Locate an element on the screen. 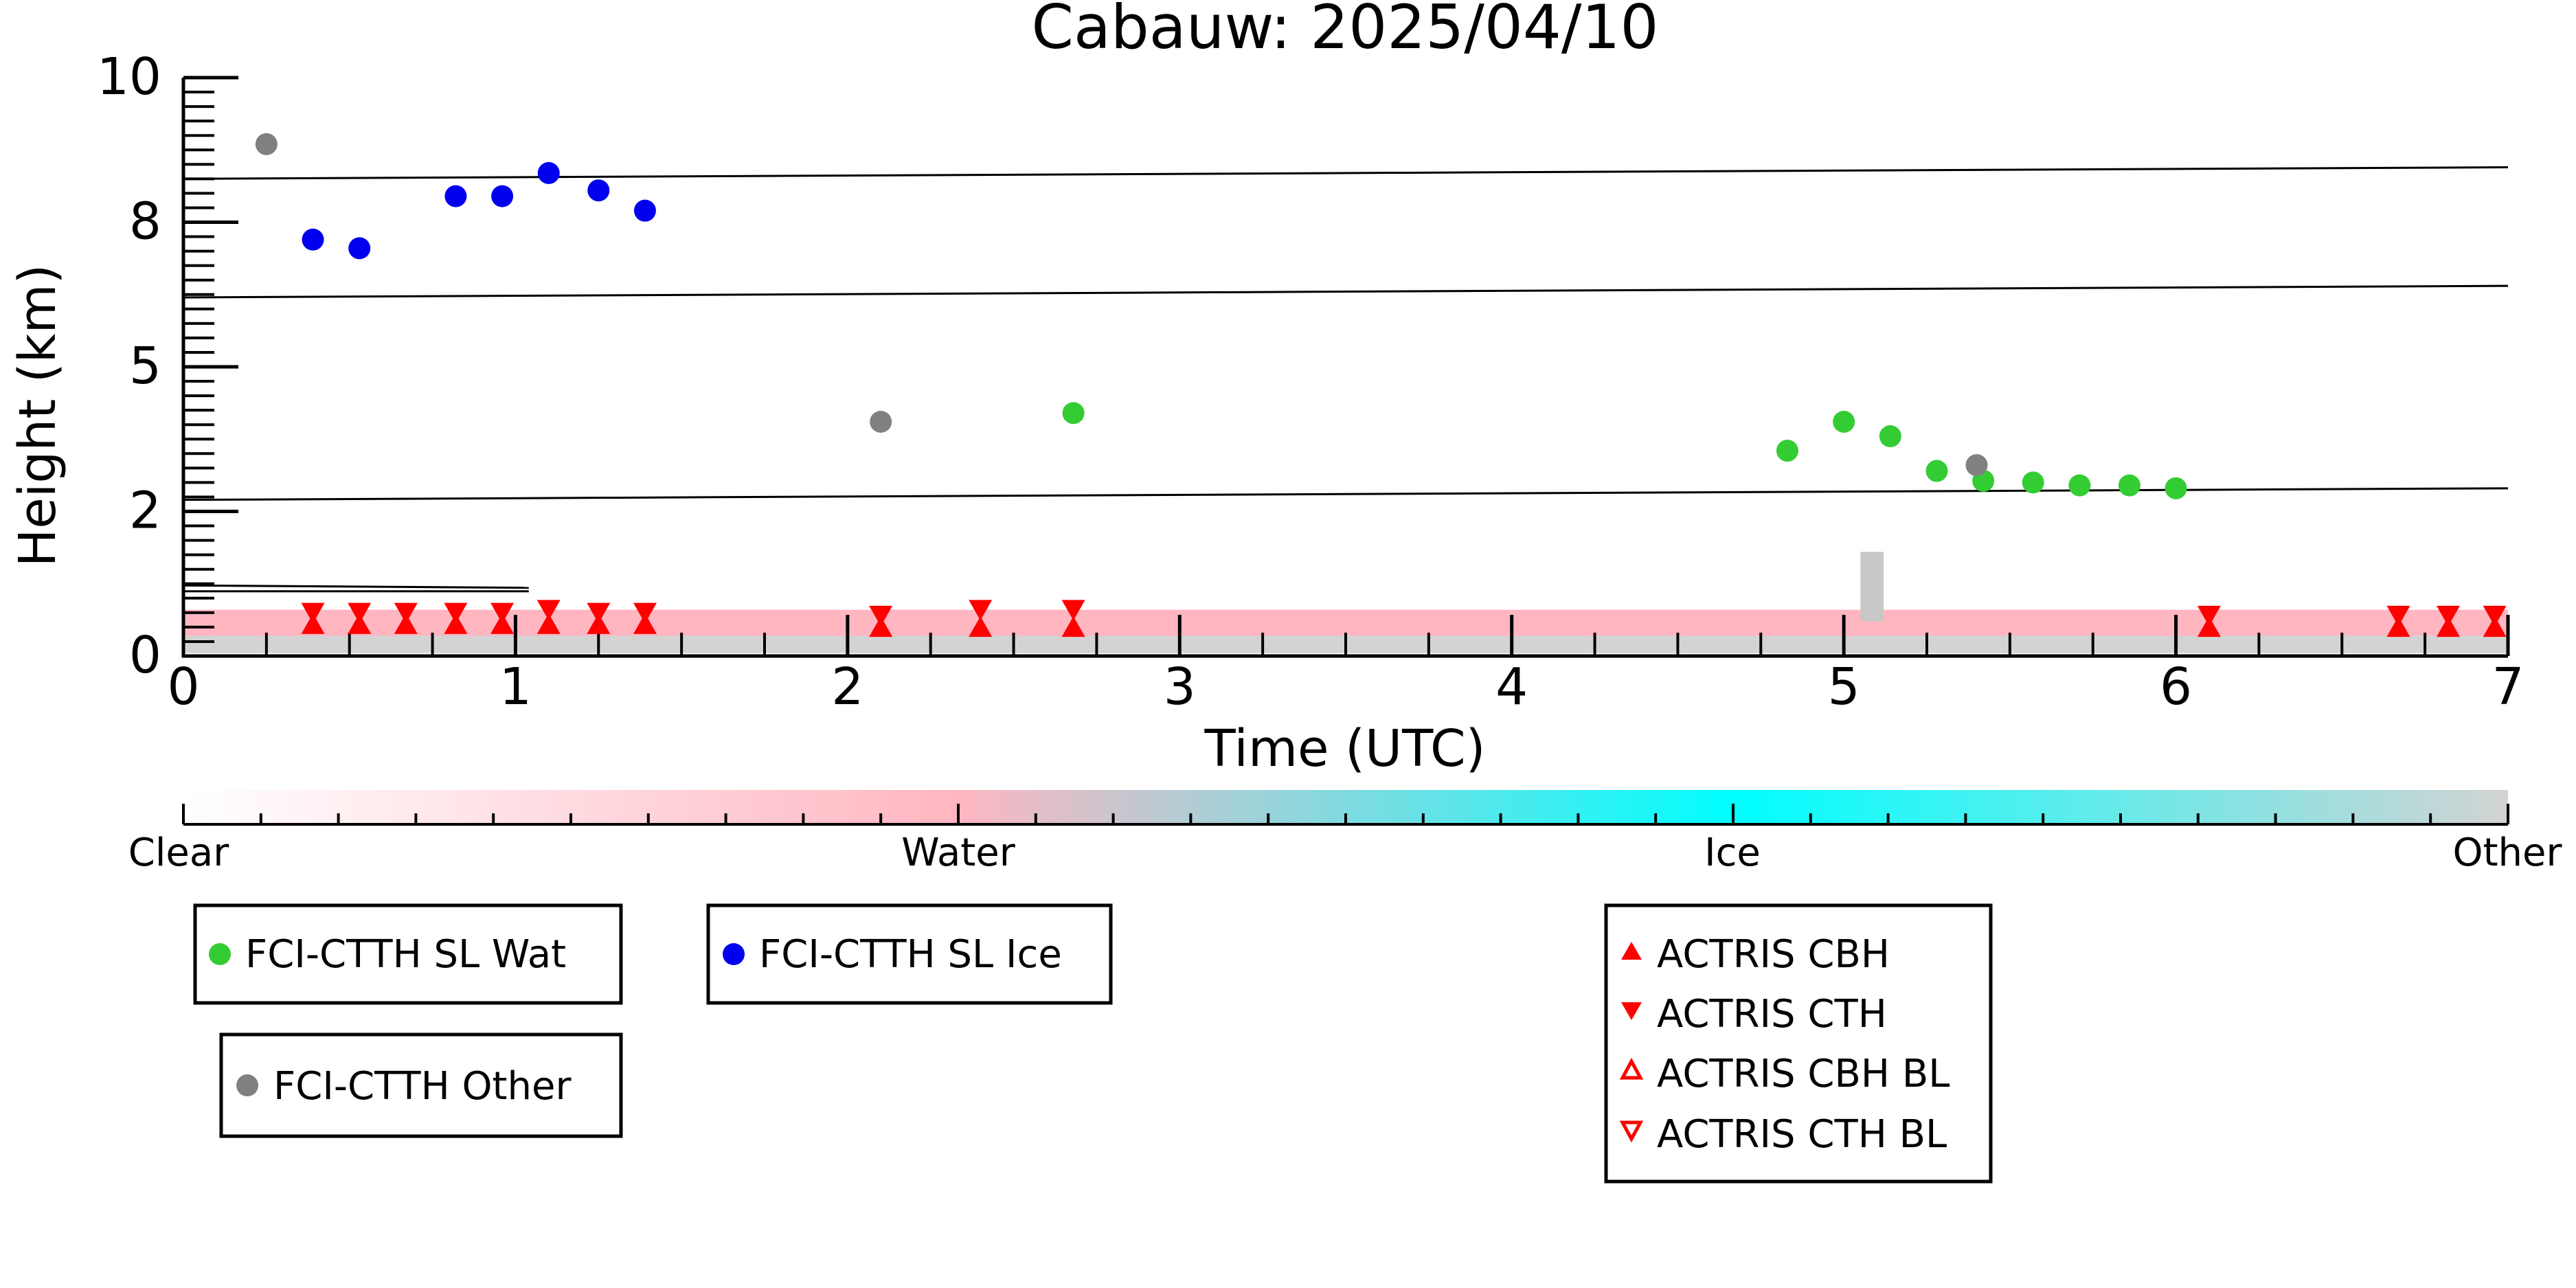 The height and width of the screenshot is (1288, 2576). legend-label-cth-bl: ACTRIS CTH BL is located at coordinates (1802, 1134).